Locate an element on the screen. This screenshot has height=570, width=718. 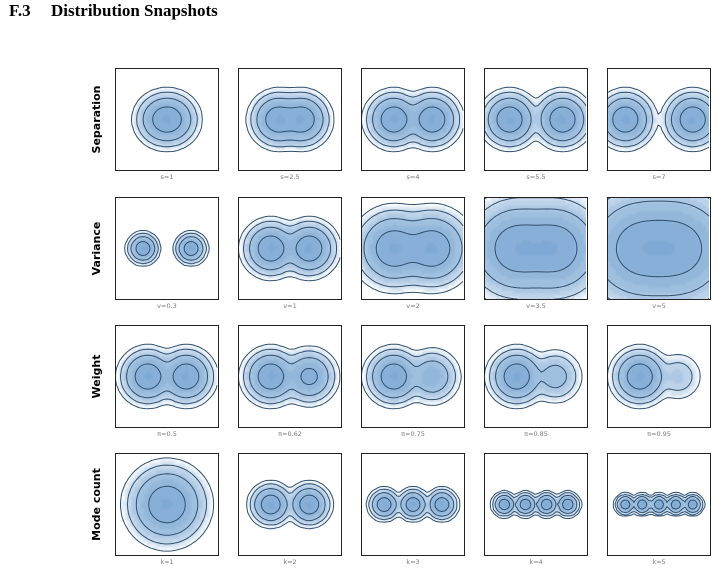
panel-mode-count-5: k=5 is located at coordinates (659, 509).